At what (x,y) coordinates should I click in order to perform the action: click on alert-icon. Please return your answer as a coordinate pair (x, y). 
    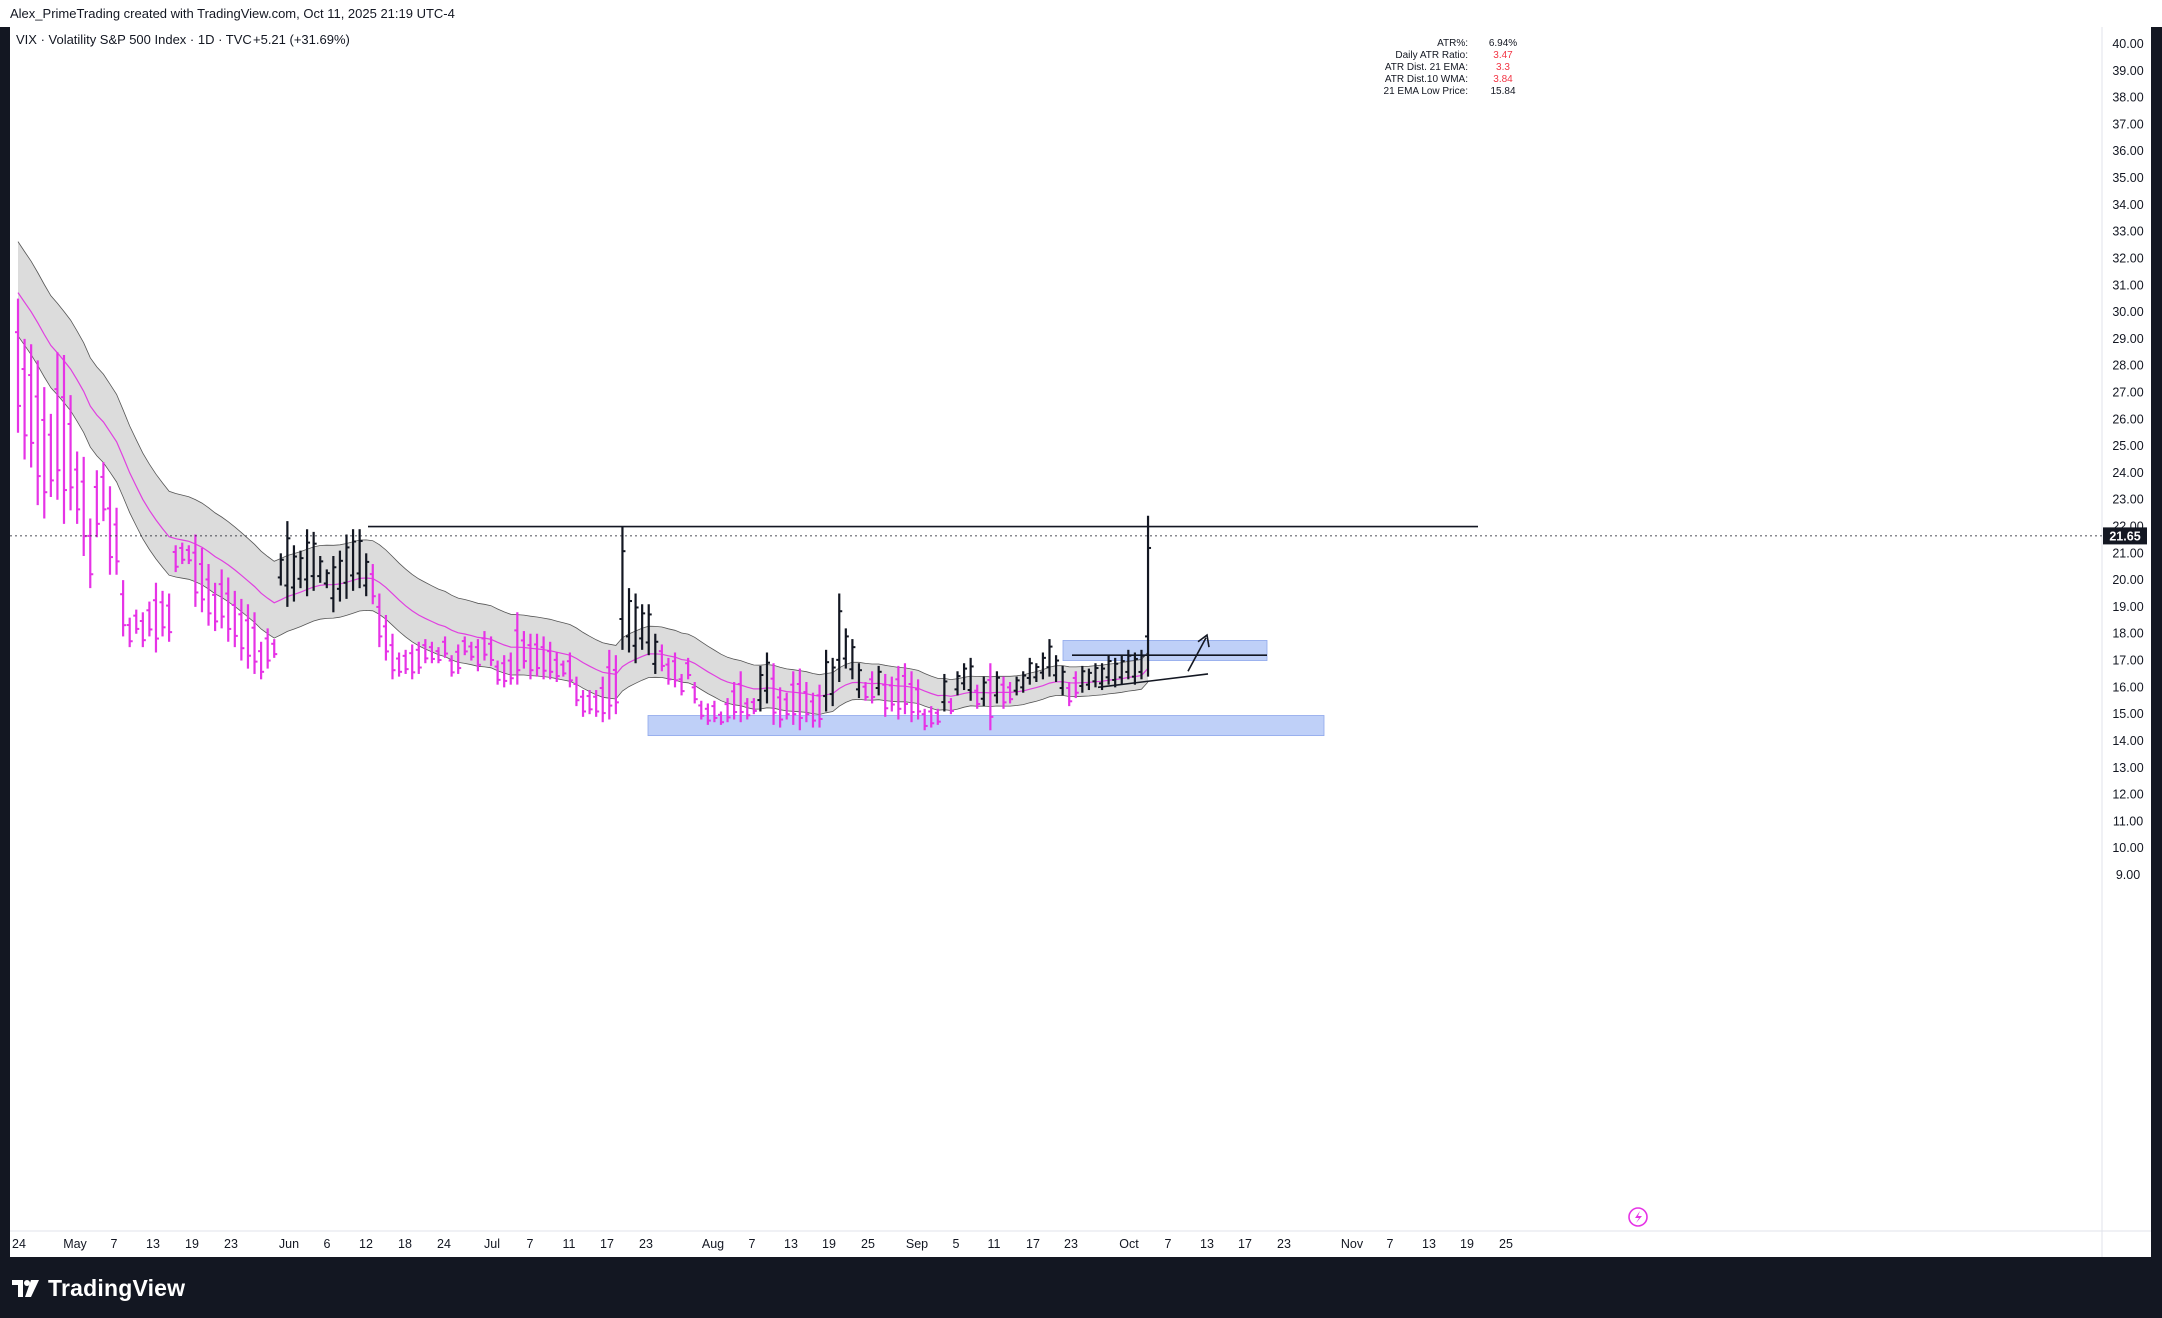
    Looking at the image, I should click on (1638, 1217).